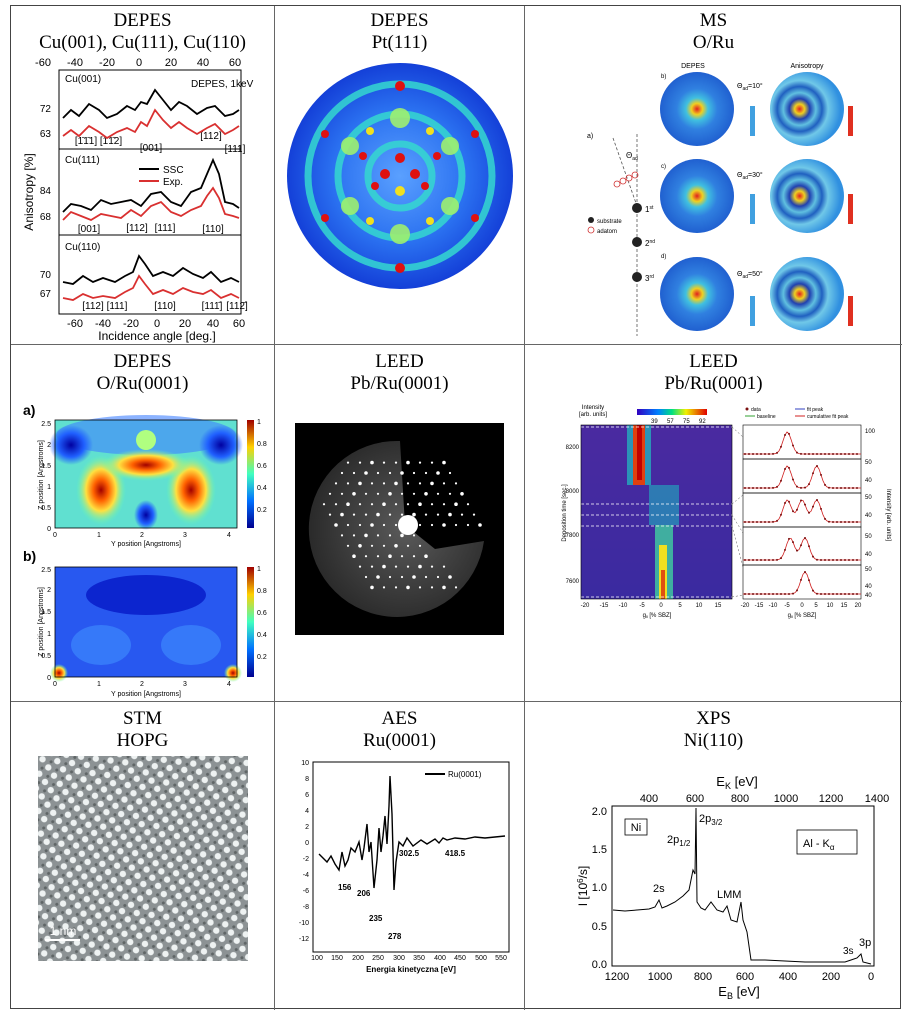 This screenshot has width=908, height=1016. Describe the element at coordinates (306, 891) in the screenshot. I see `svg-text: -6` at that location.